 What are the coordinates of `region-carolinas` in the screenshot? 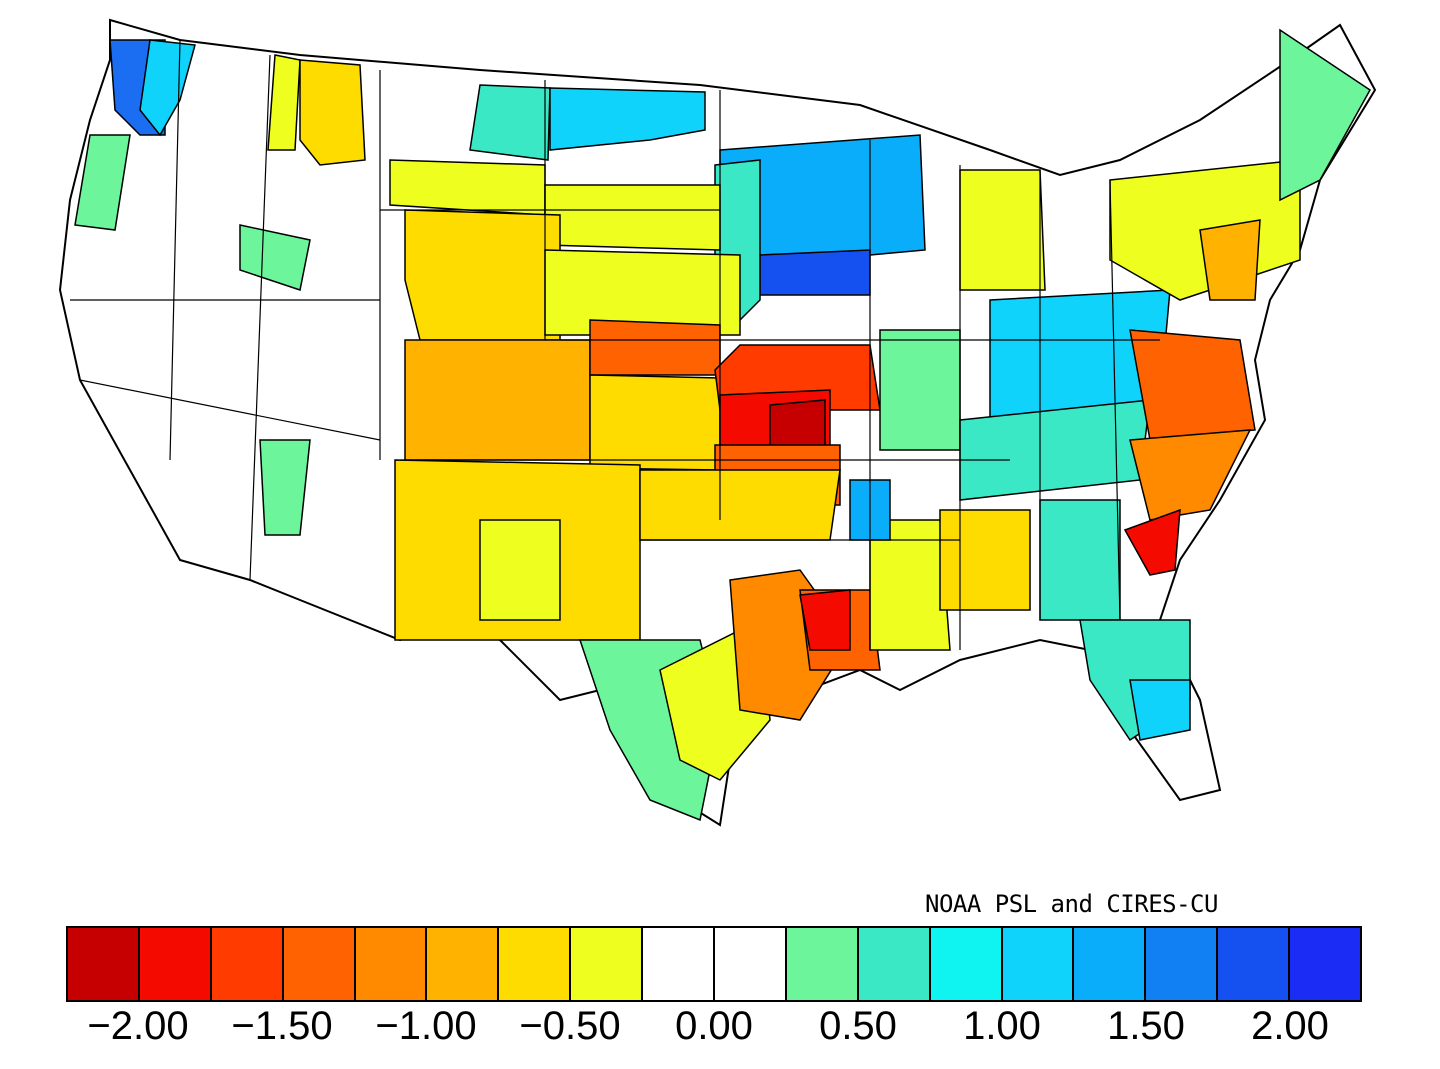 It's located at (1190, 475).